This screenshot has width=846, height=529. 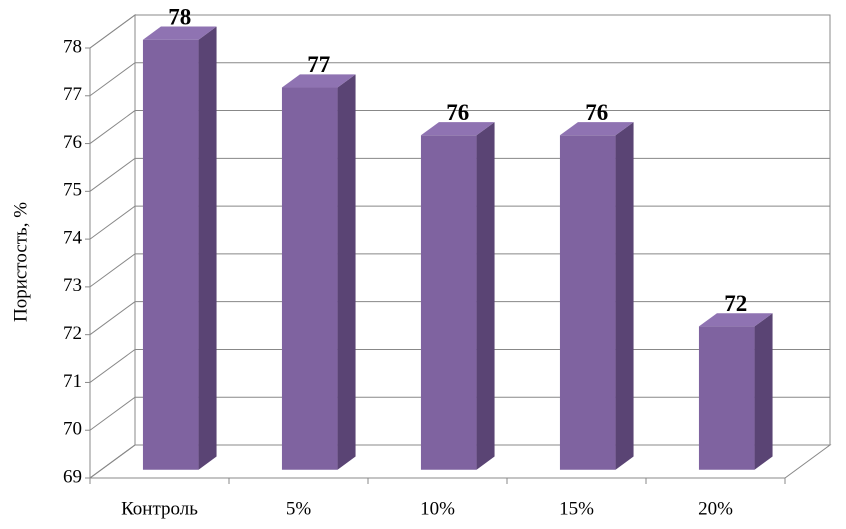 What do you see at coordinates (72, 476) in the screenshot?
I see `y-tick-label: 69` at bounding box center [72, 476].